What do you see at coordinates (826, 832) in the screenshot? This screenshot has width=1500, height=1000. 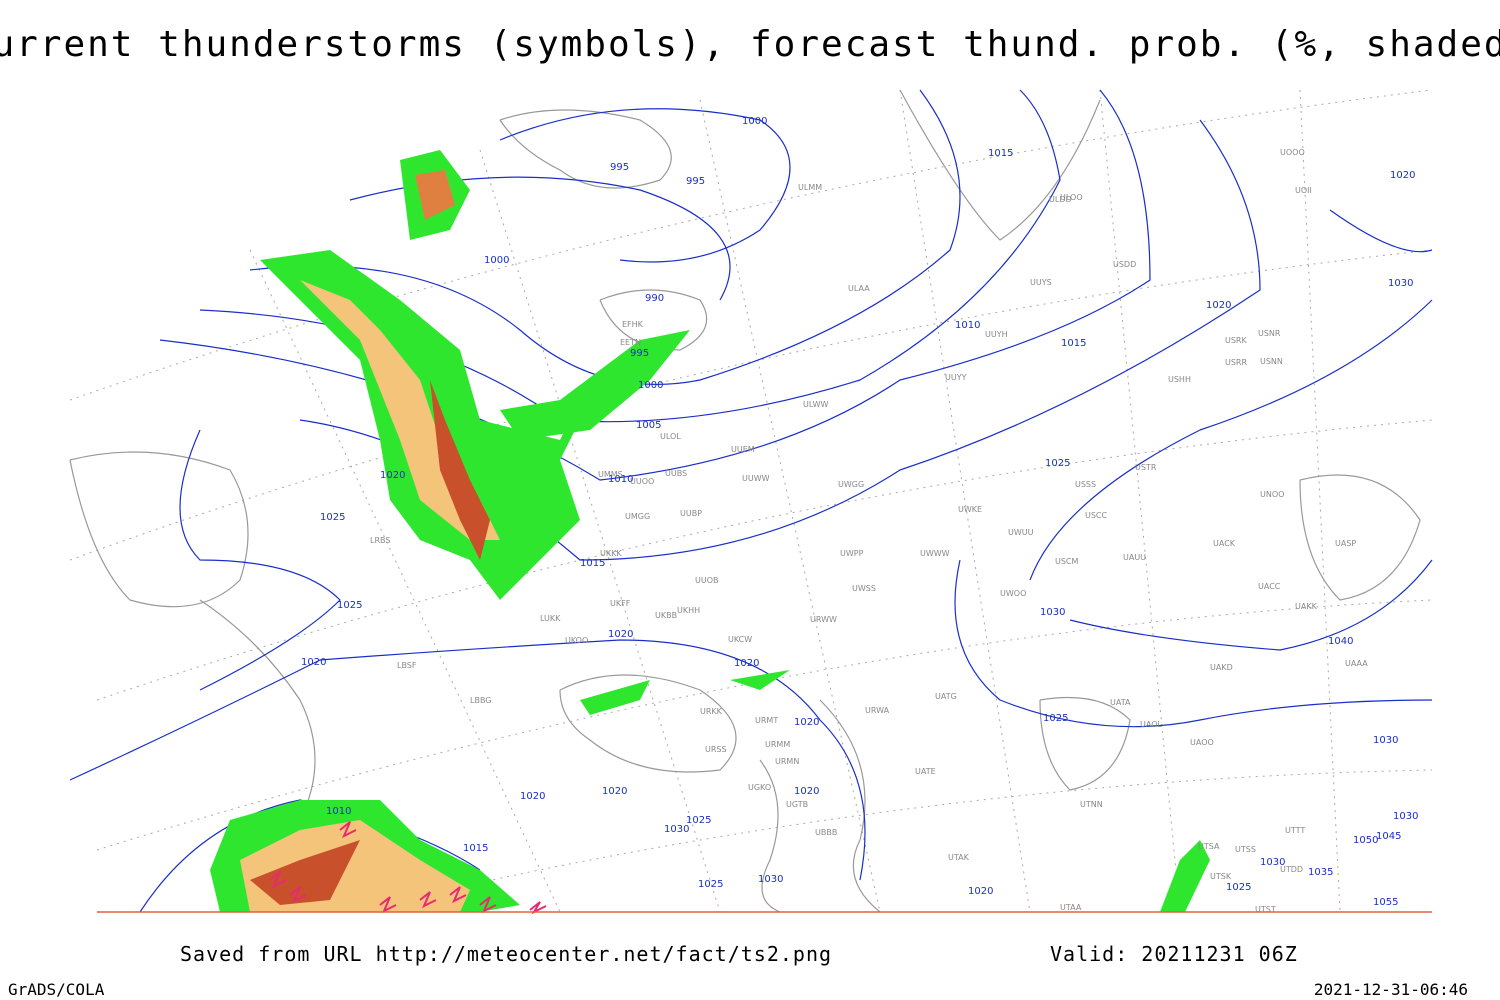 I see `station-code: UBBB` at bounding box center [826, 832].